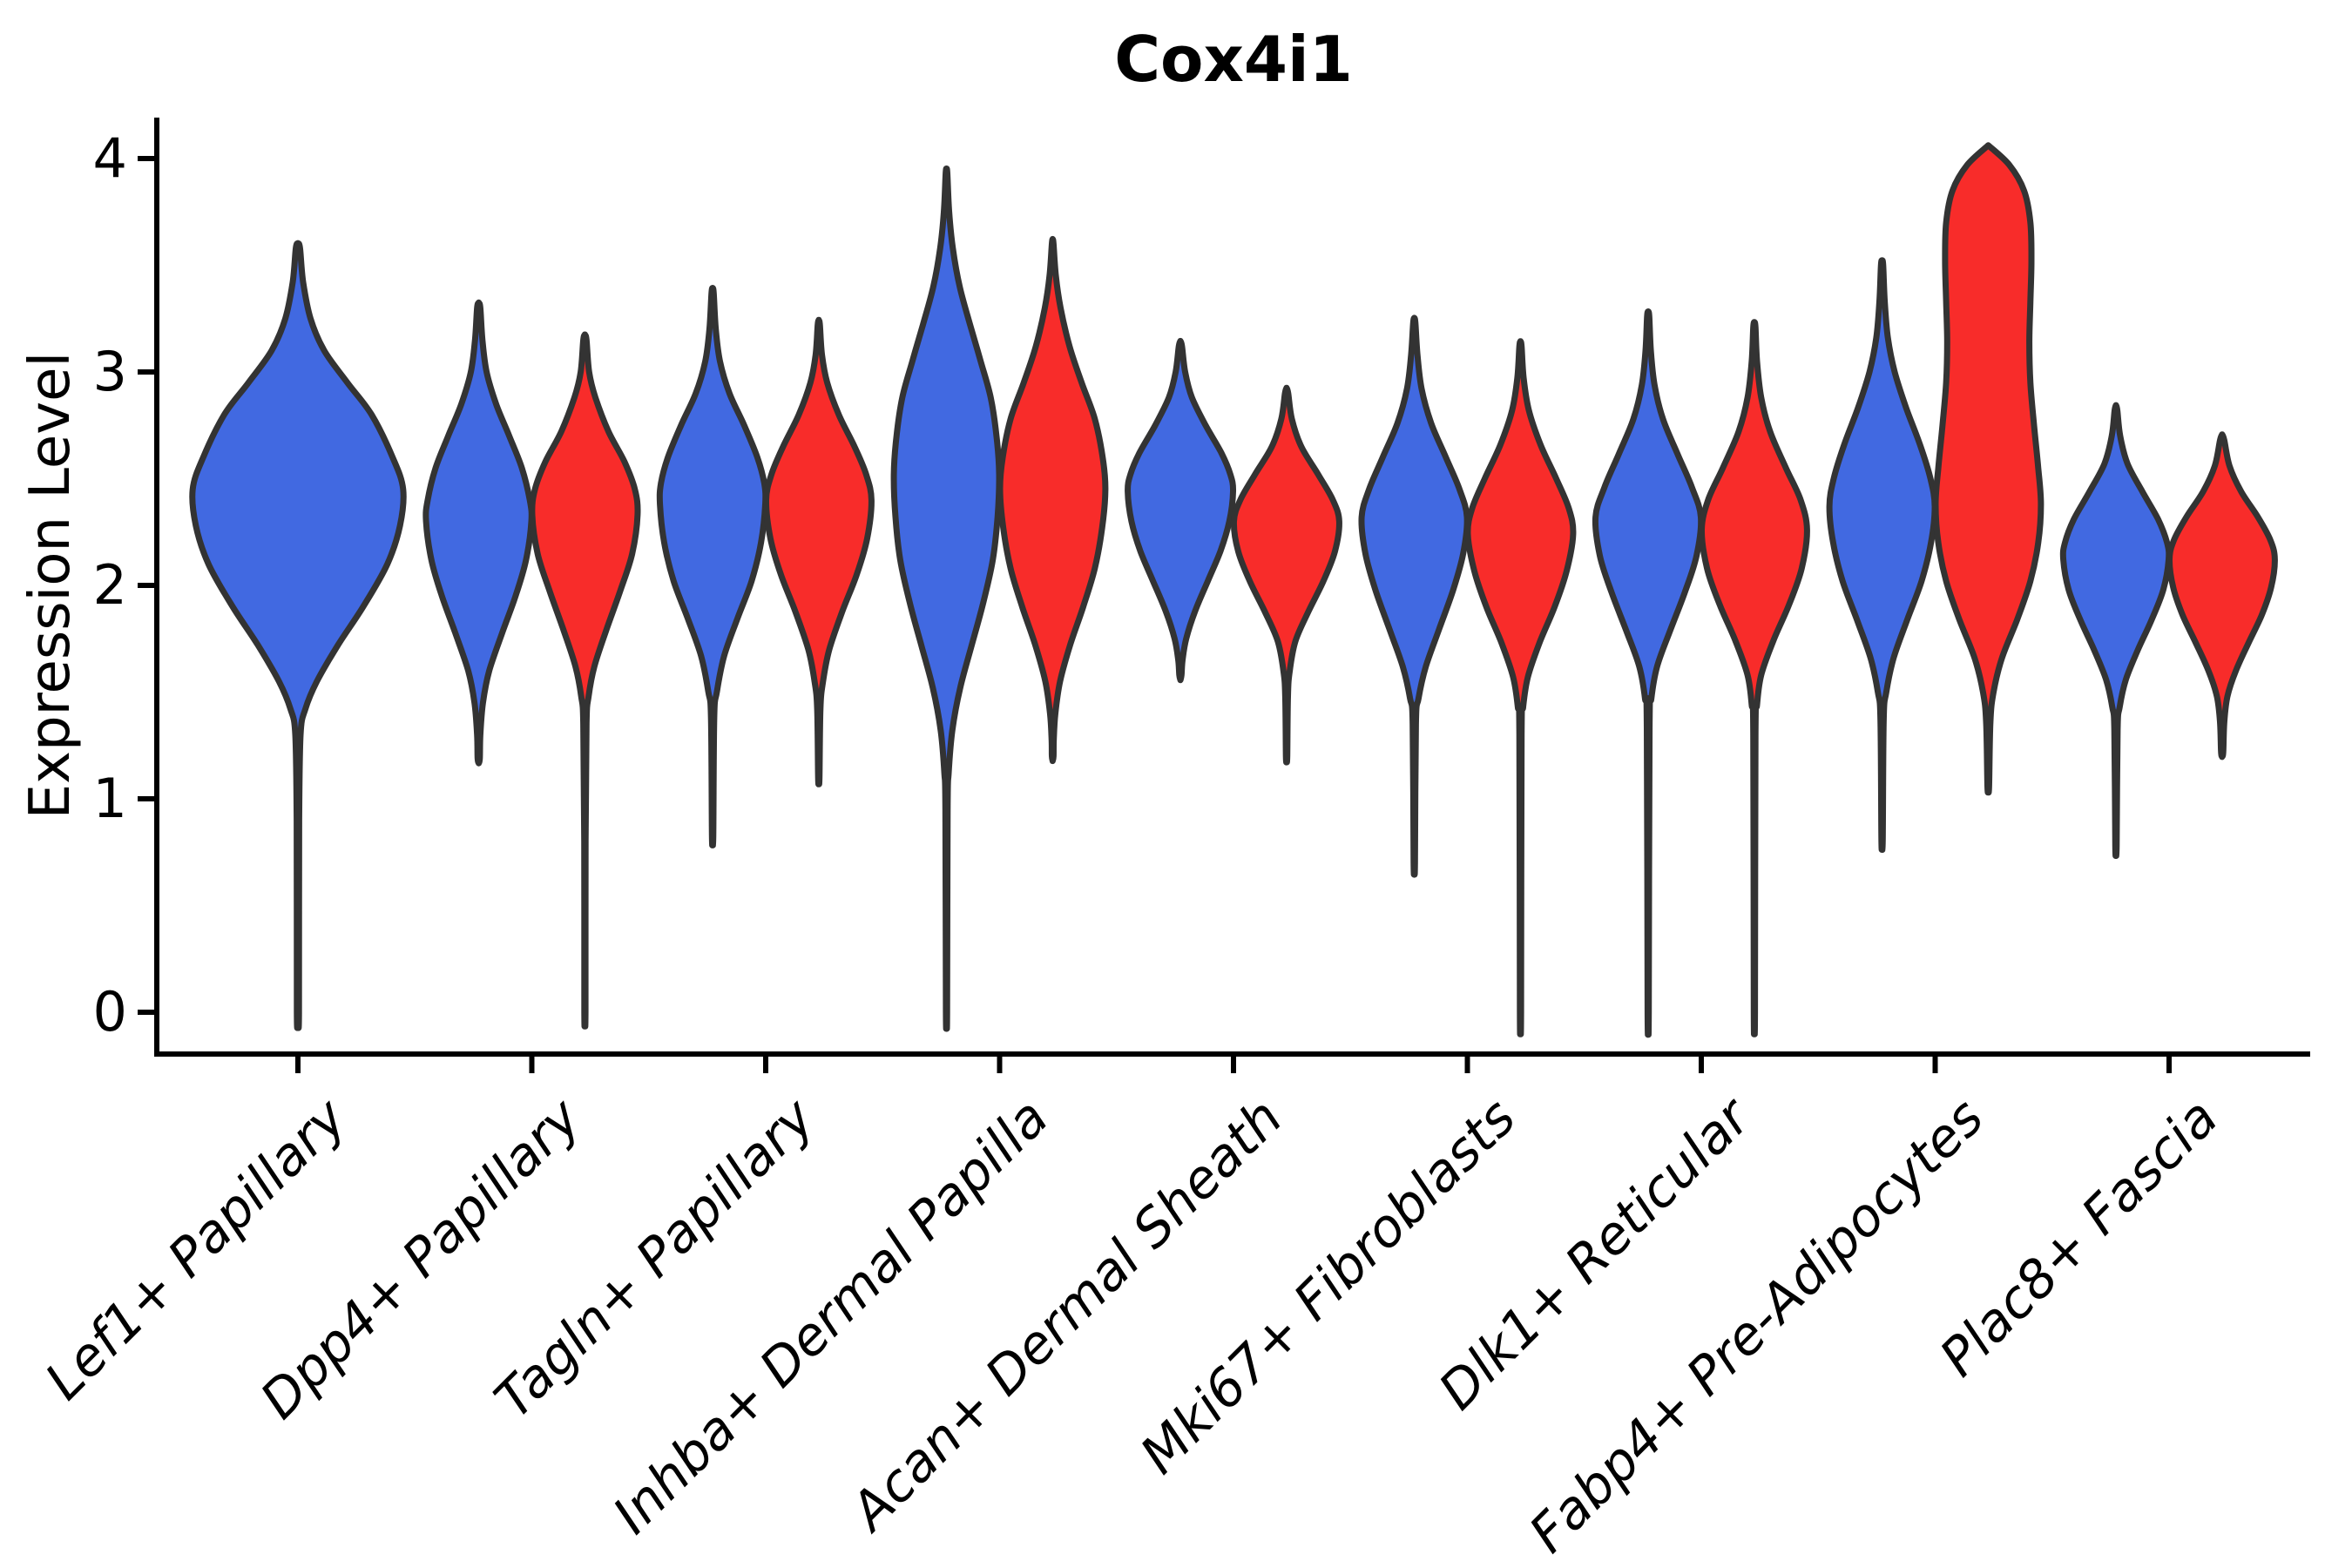 The height and width of the screenshot is (1568, 2352). What do you see at coordinates (1648, 673) in the screenshot?
I see `violin-dlk1-reticular-blue` at bounding box center [1648, 673].